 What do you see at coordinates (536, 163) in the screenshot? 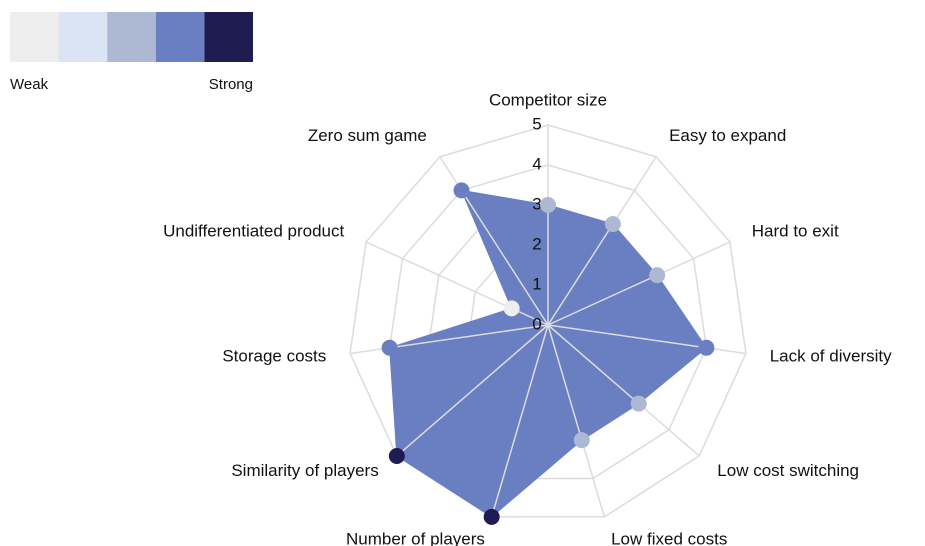
I see `r-tick-label: 4` at bounding box center [536, 163].